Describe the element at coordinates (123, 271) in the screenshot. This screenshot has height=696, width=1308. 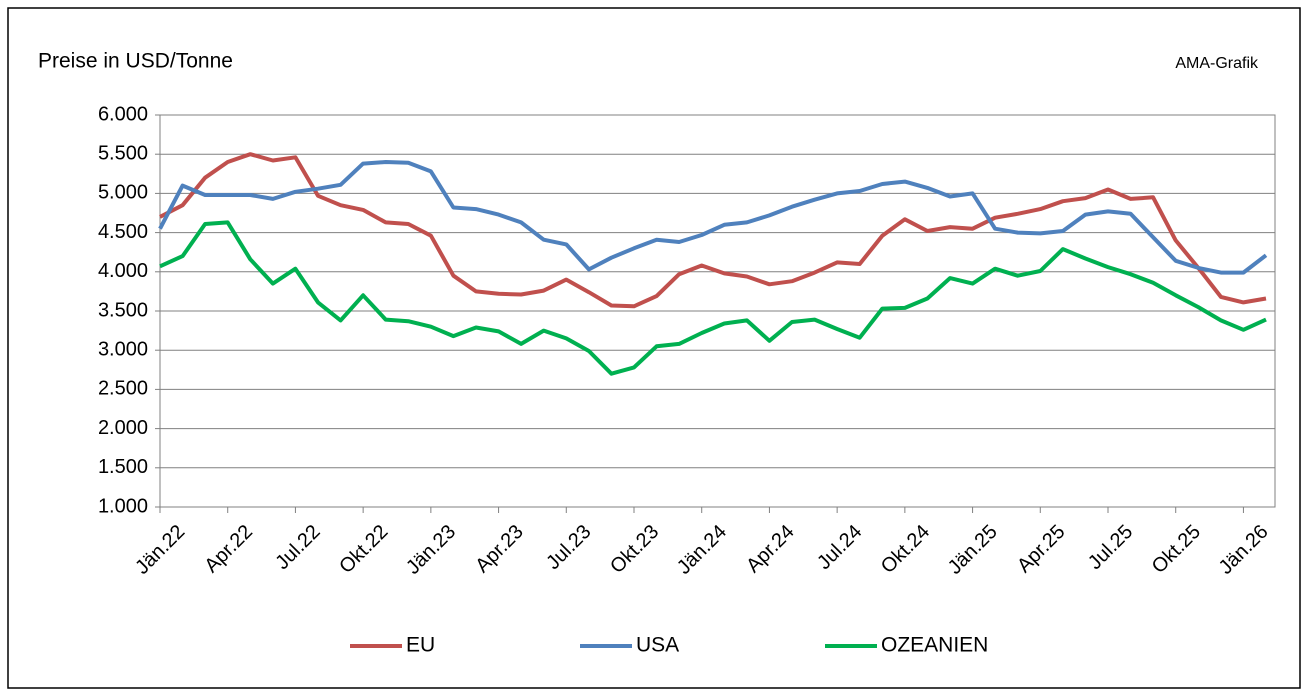
I see `y-tick-label: 4.000` at that location.